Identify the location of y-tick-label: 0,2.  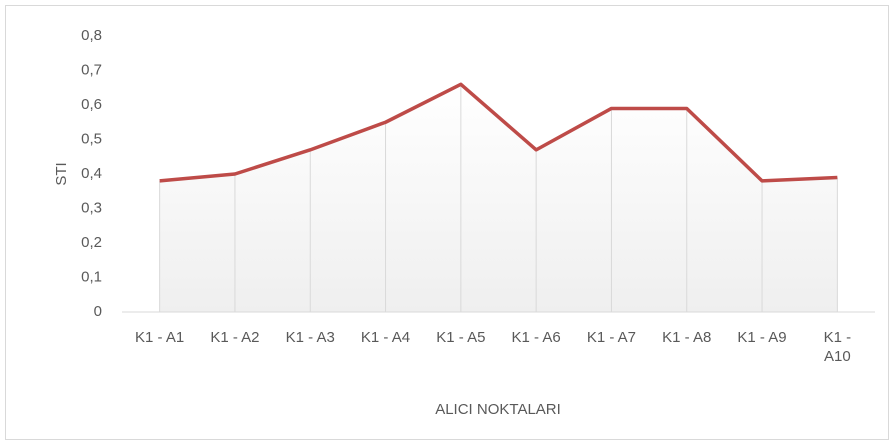
(91, 242).